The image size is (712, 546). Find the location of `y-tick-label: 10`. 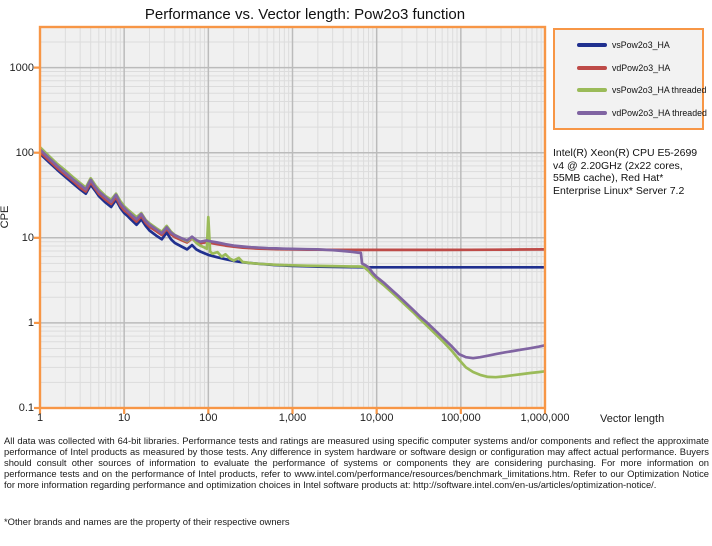

y-tick-label: 10 is located at coordinates (27, 237).